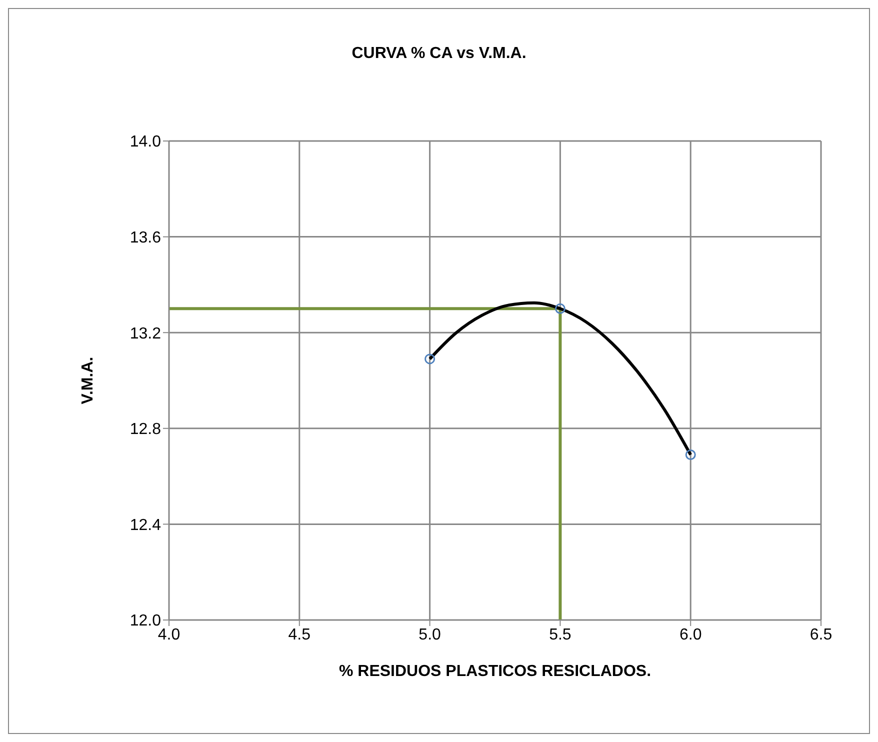  What do you see at coordinates (821, 635) in the screenshot?
I see `x-tick-label: 6.5` at bounding box center [821, 635].